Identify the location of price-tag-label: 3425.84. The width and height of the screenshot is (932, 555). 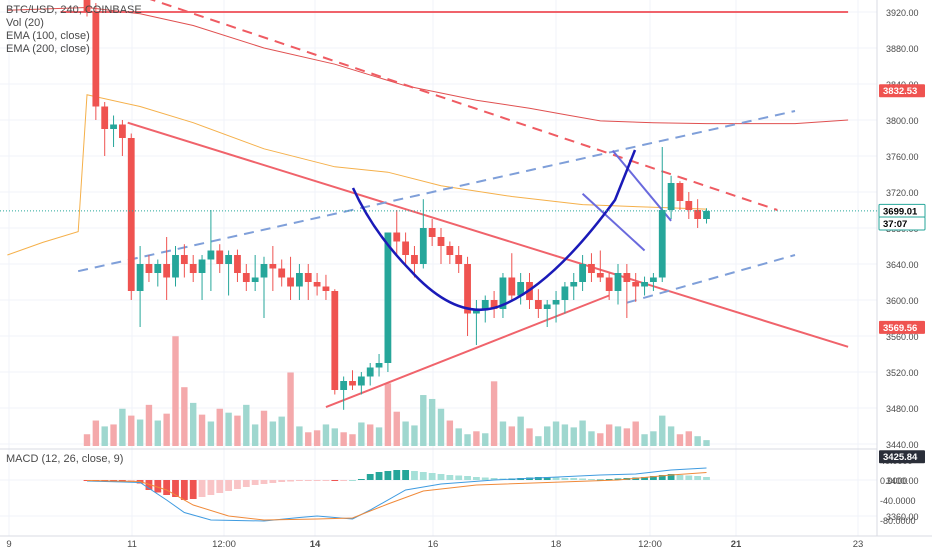
(900, 457).